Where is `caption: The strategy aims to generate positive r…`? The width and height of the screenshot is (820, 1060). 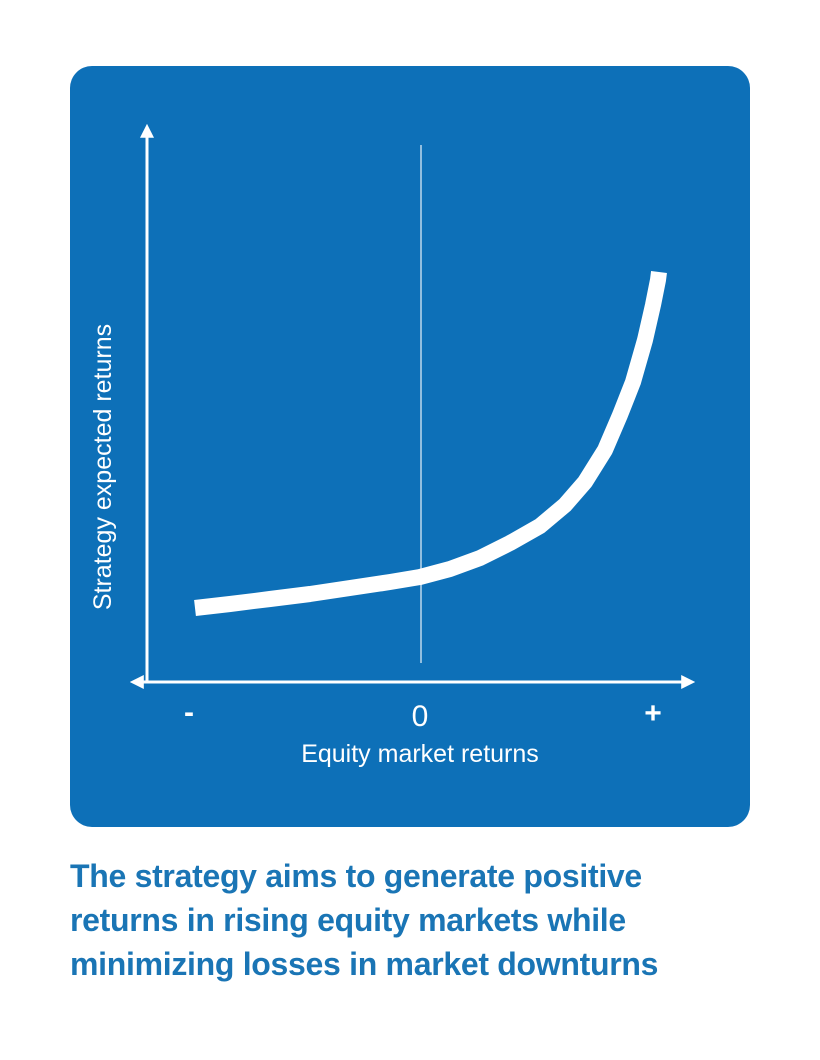
caption: The strategy aims to generate positive r… is located at coordinates (425, 920).